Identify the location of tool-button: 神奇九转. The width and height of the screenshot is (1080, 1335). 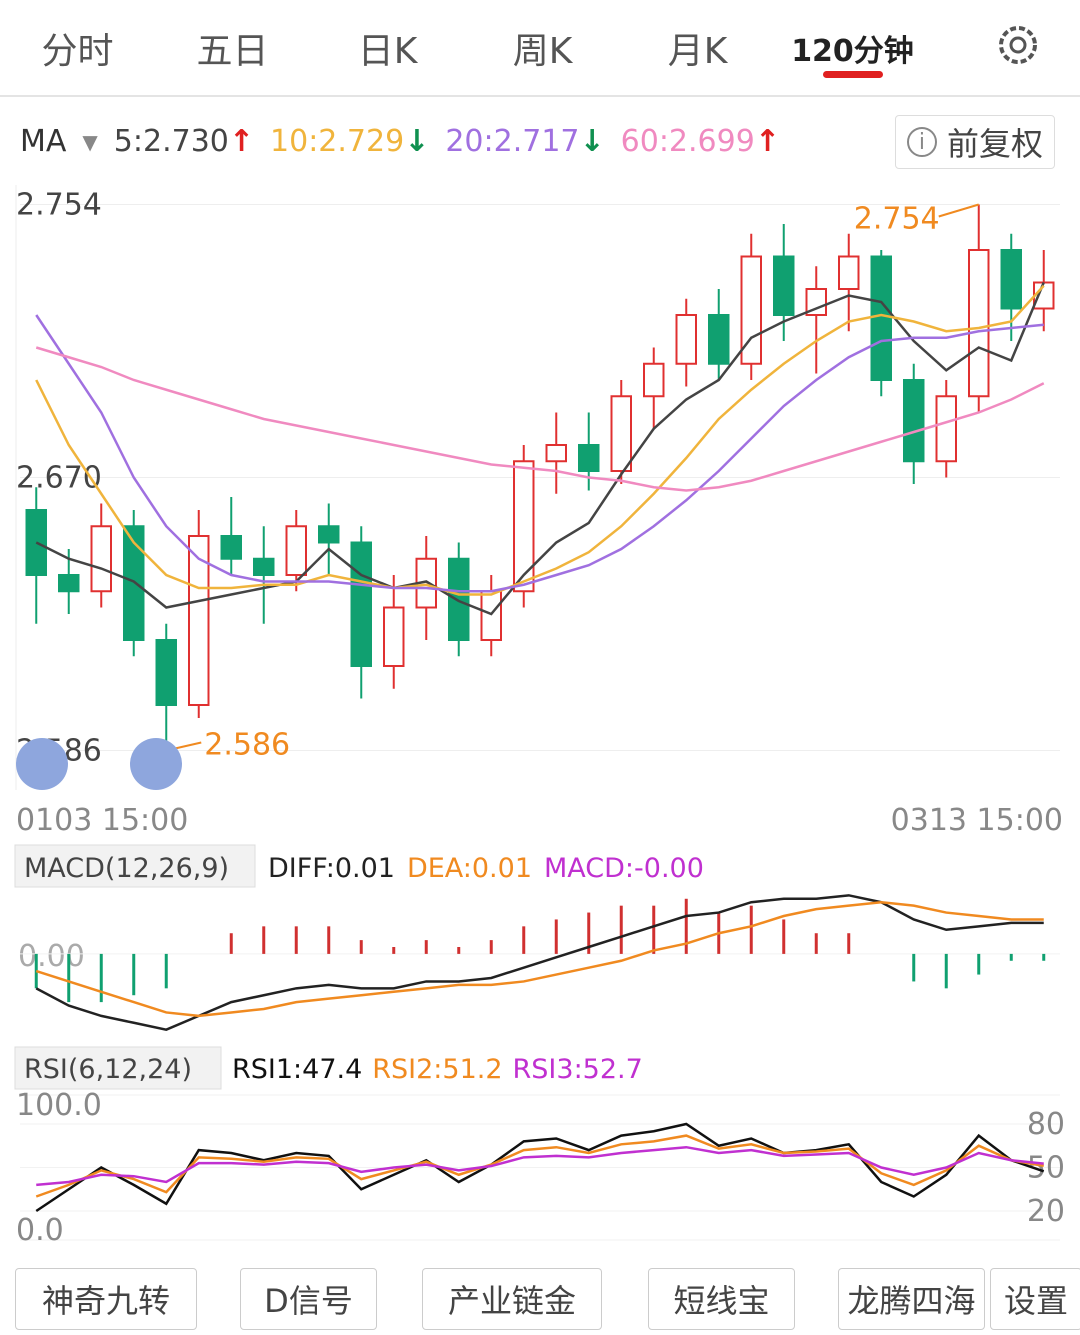
(106, 1299).